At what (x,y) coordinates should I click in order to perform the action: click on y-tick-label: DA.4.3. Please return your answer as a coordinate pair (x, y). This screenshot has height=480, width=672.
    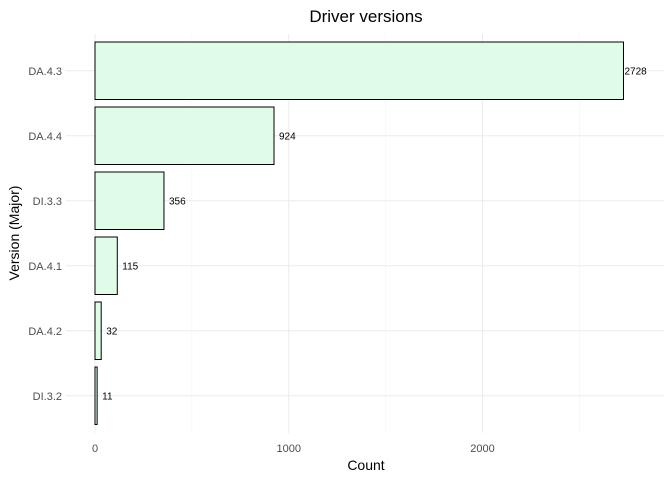
    Looking at the image, I should click on (45, 72).